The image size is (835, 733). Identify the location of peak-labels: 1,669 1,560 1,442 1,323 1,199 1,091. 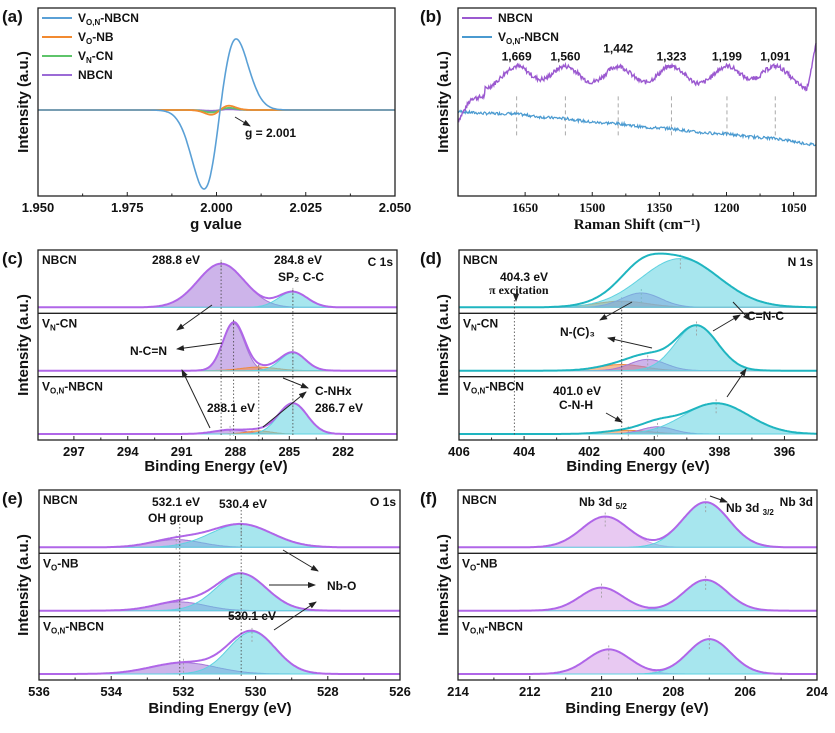
(646, 53).